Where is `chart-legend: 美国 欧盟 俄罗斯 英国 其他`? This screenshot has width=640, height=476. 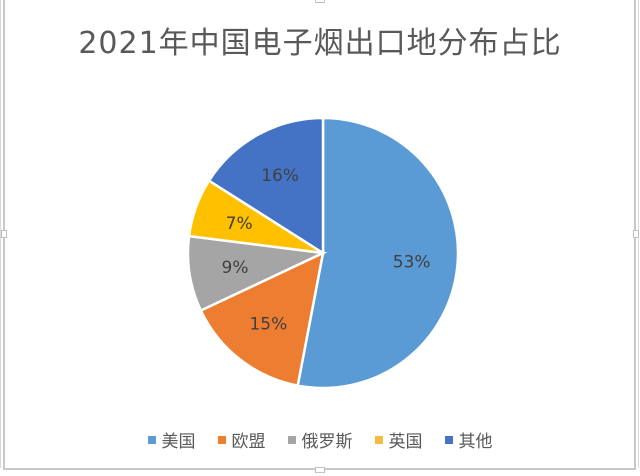
chart-legend: 美国 欧盟 俄罗斯 英国 其他 is located at coordinates (320, 439).